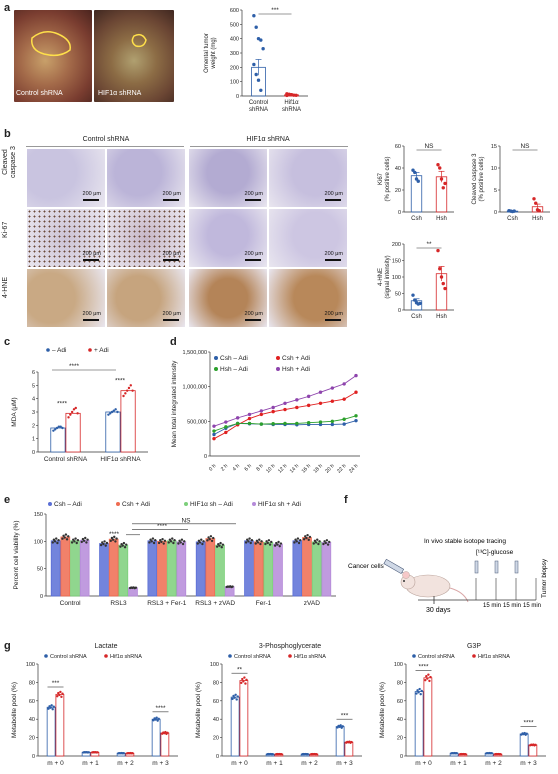 The width and height of the screenshot is (558, 774). I want to click on y-tick-label: 40, so click(32, 720).